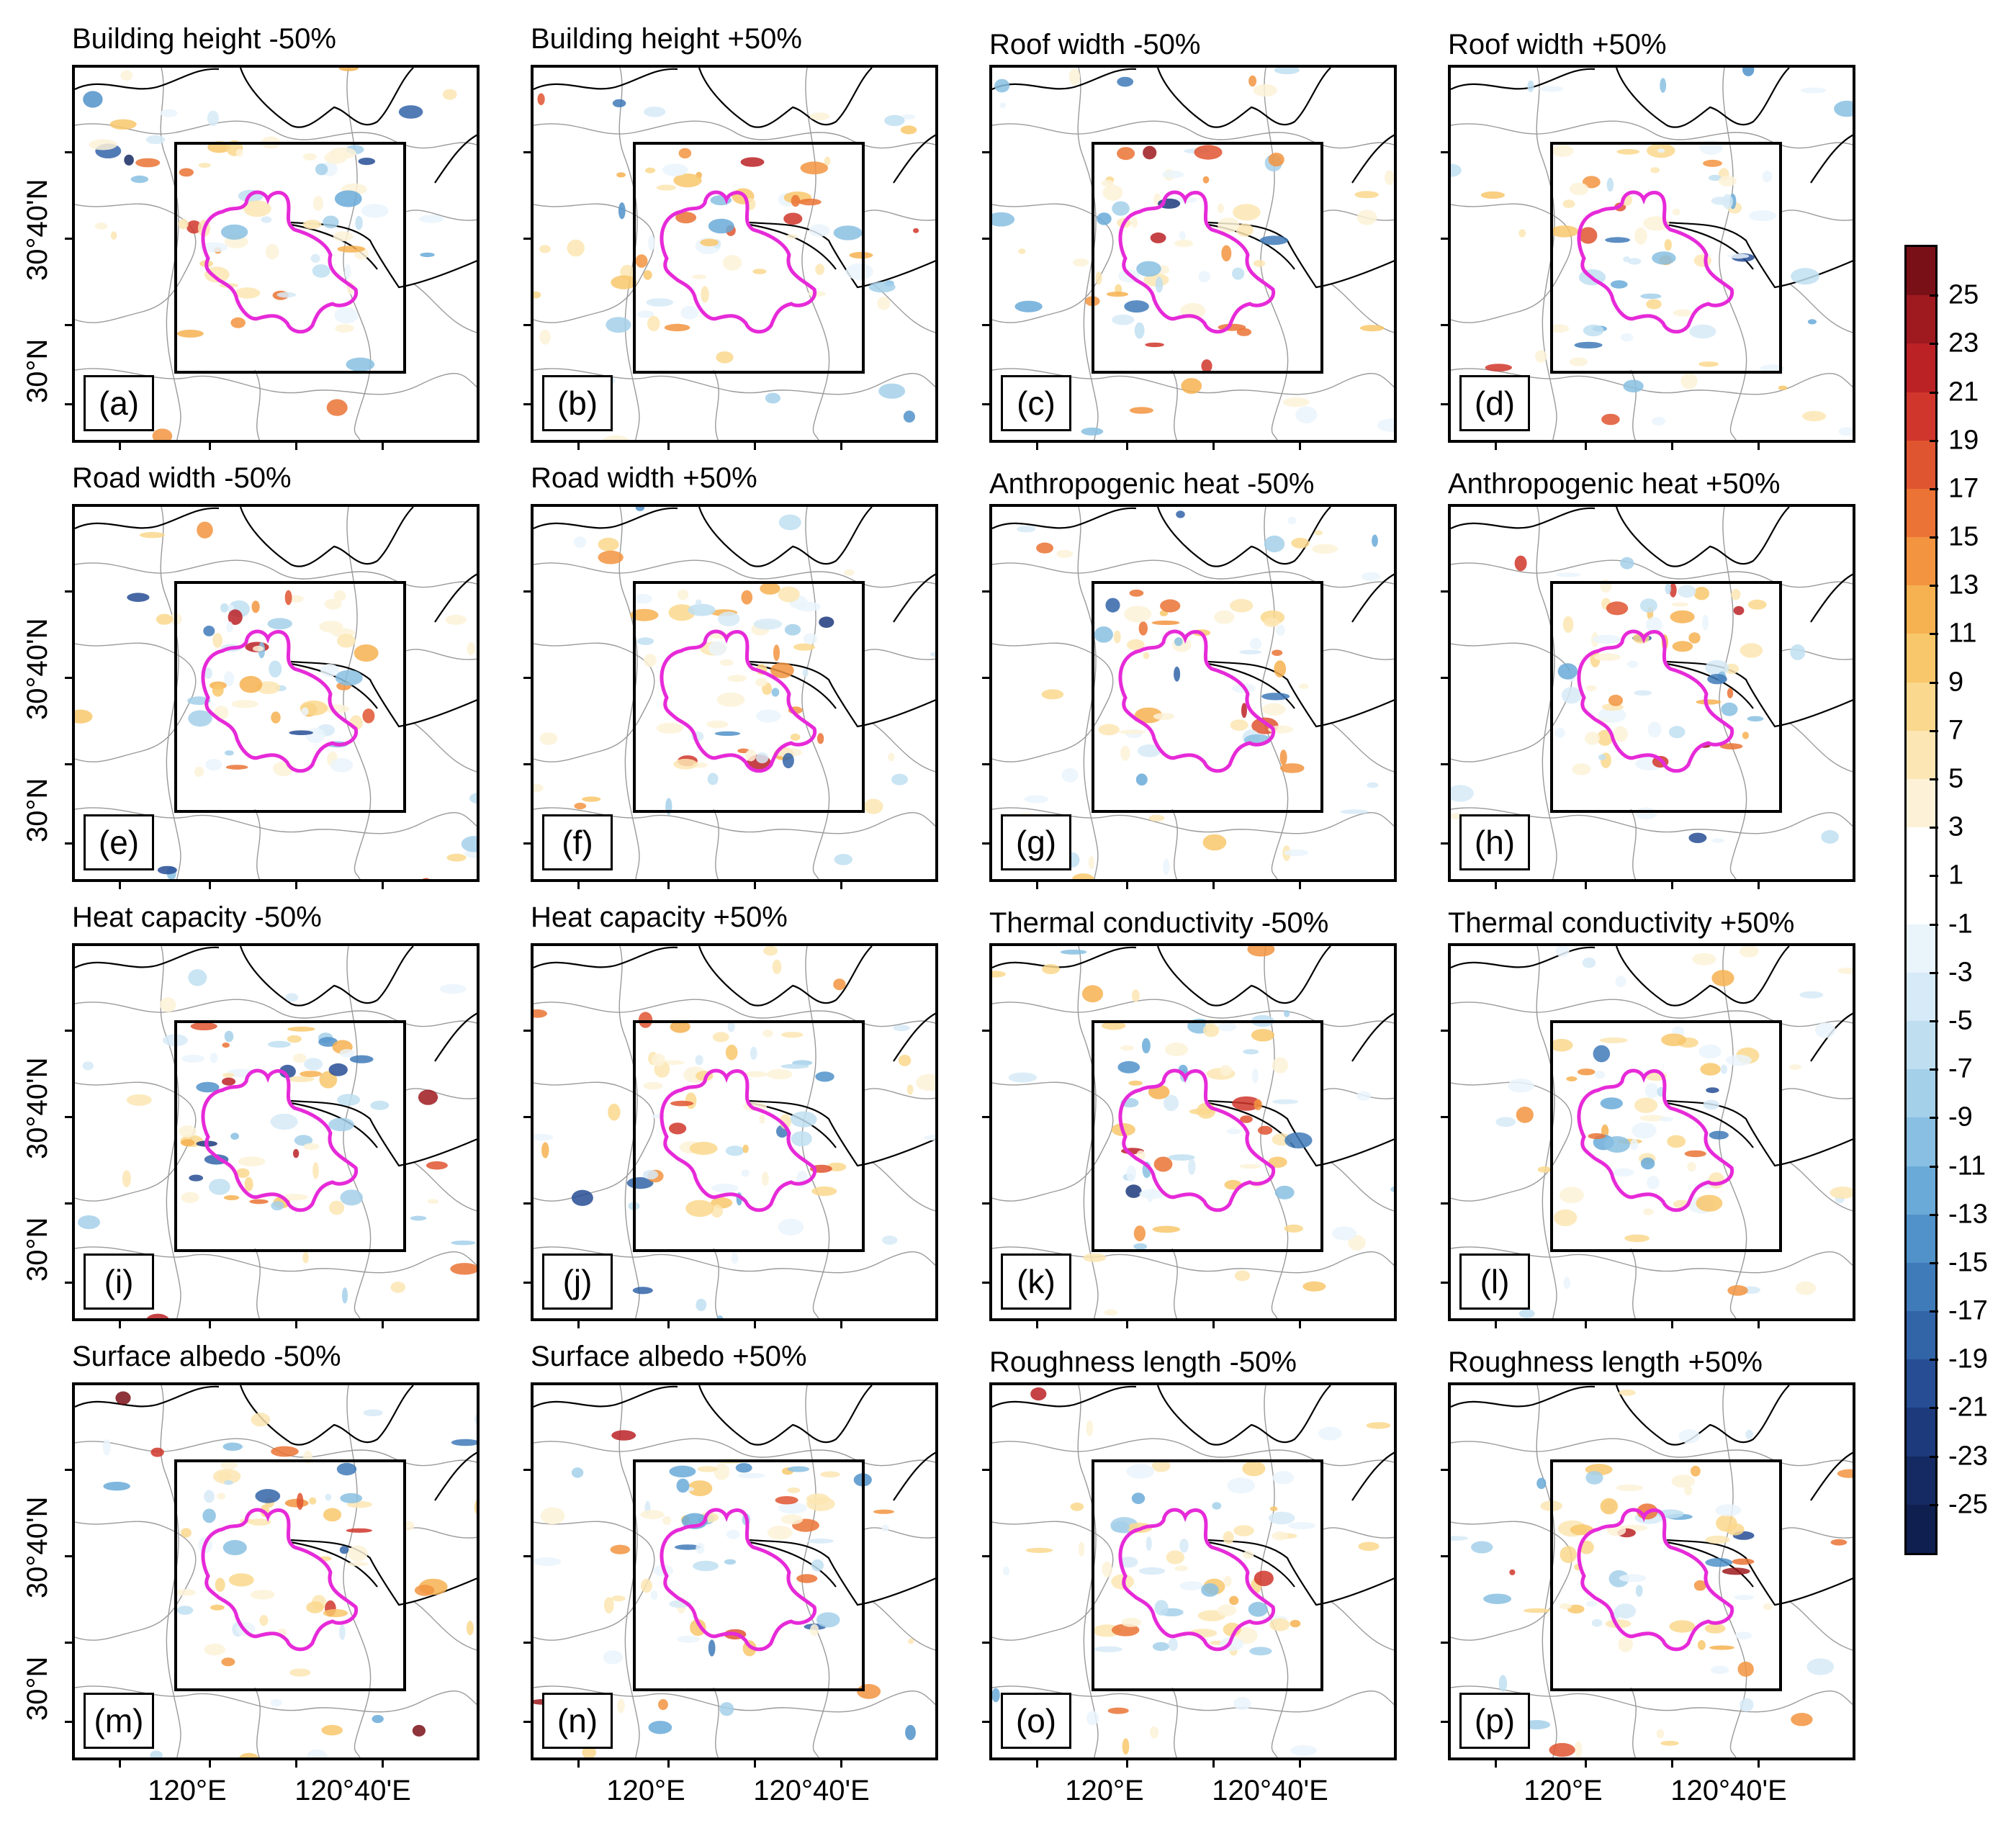  What do you see at coordinates (383, 641) in the screenshot?
I see `coastline-east` at bounding box center [383, 641].